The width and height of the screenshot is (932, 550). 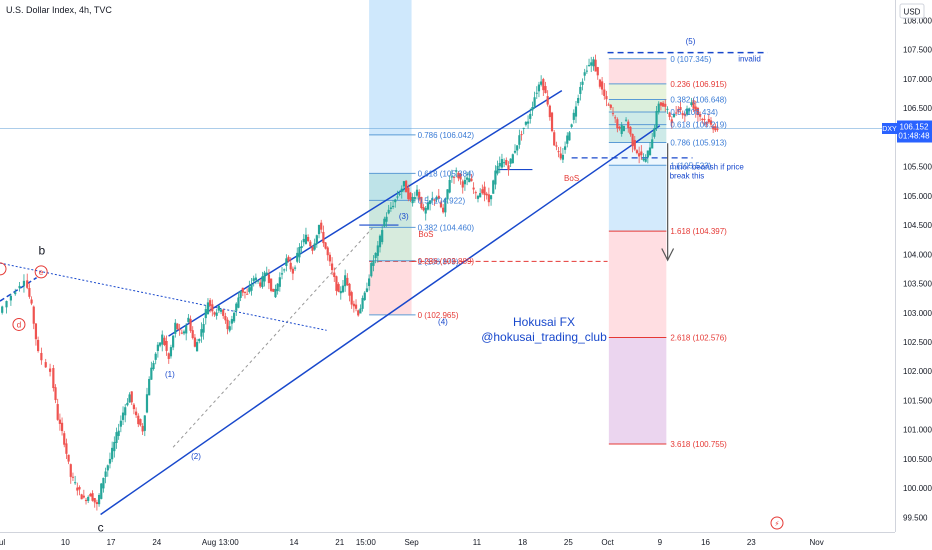 What do you see at coordinates (917, 430) in the screenshot?
I see `price-tick-label: 101.000` at bounding box center [917, 430].